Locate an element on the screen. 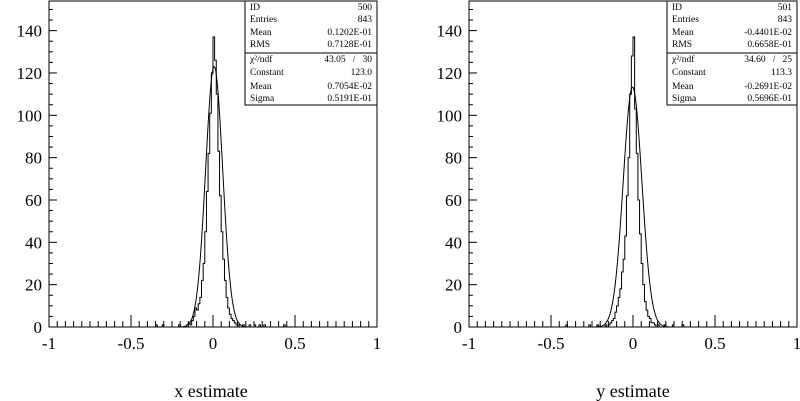 The image size is (800, 401). fit-constant-value: 113.3 is located at coordinates (781, 73).